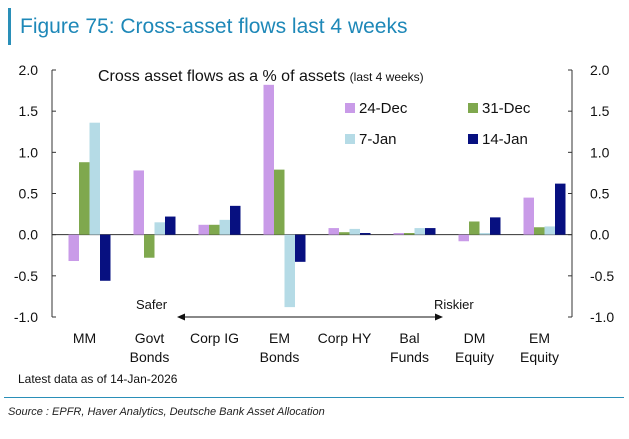 Image resolution: width=629 pixels, height=439 pixels. I want to click on annotation-arrow-left-head, so click(181, 317).